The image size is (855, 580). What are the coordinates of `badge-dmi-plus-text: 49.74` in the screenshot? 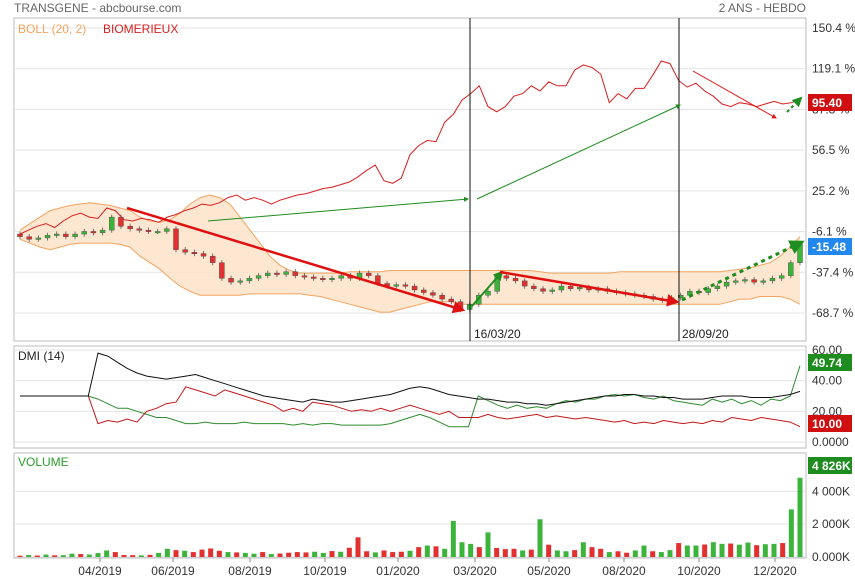 It's located at (827, 363).